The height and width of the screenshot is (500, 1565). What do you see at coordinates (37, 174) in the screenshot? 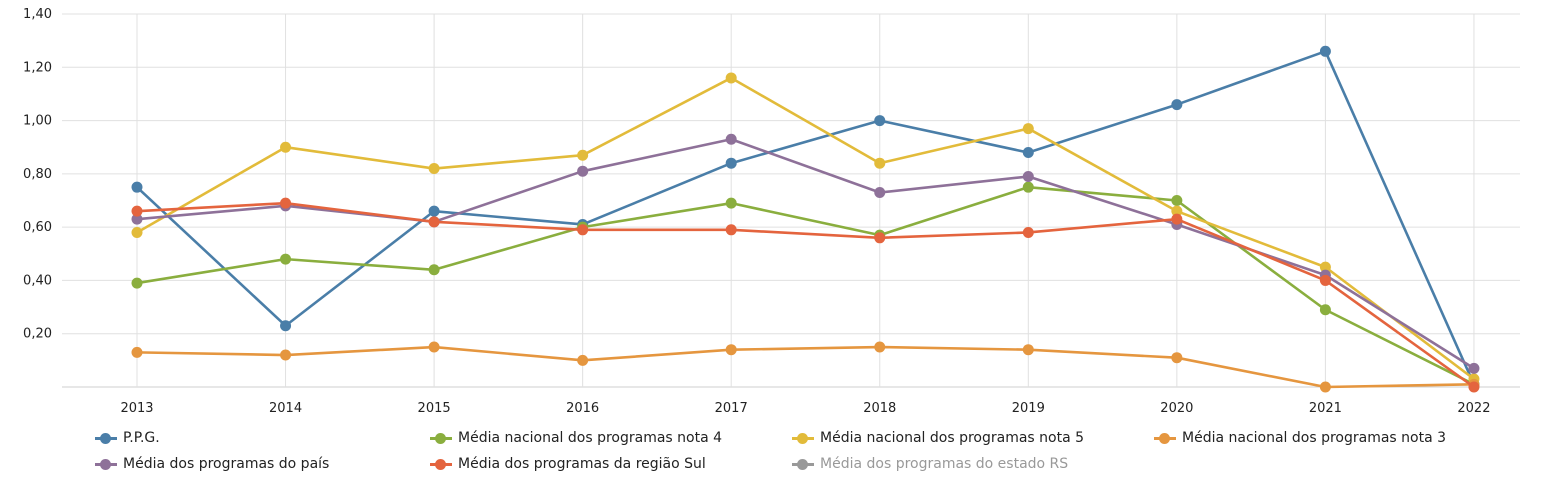
I see `y-axis-ticks: 0,20 0,40 0,60 0,80 1,00 1,20 1,40` at bounding box center [37, 174].